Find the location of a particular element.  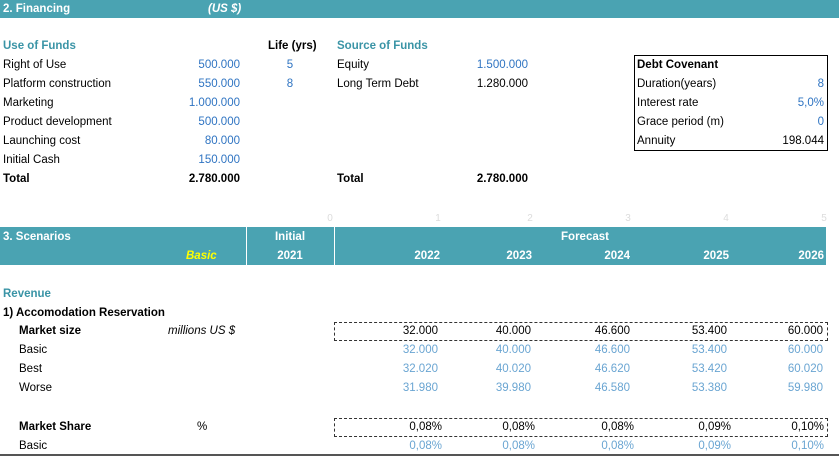

debt-covenant-title: Debt Covenant is located at coordinates (678, 65).